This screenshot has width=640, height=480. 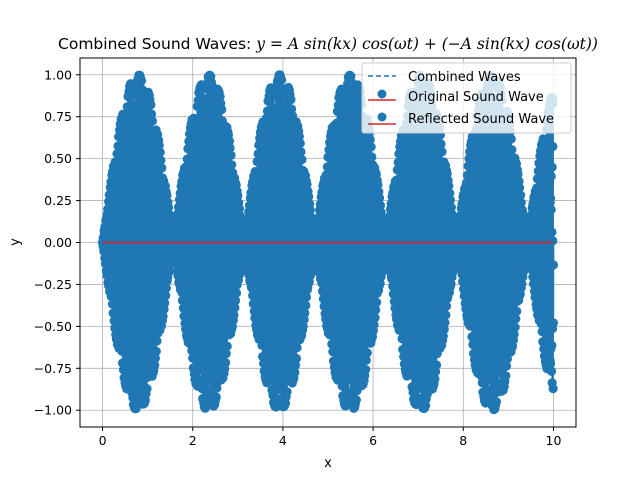 I want to click on x-axis-label: x, so click(x=328, y=463).